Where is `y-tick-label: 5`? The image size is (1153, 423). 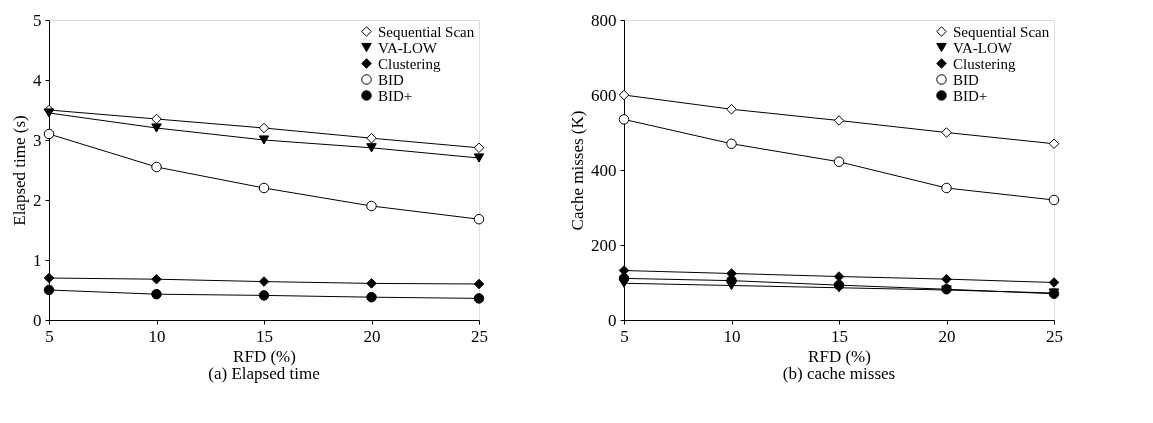 y-tick-label: 5 is located at coordinates (37, 20).